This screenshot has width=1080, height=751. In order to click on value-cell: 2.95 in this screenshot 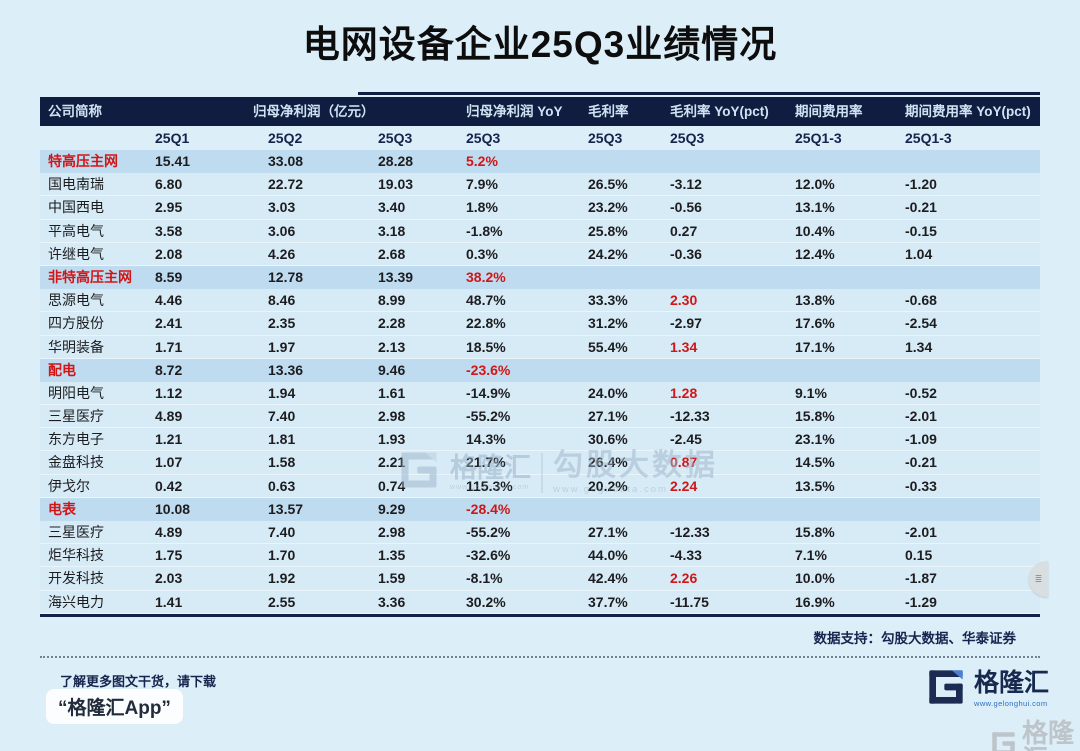, I will do `click(169, 207)`.